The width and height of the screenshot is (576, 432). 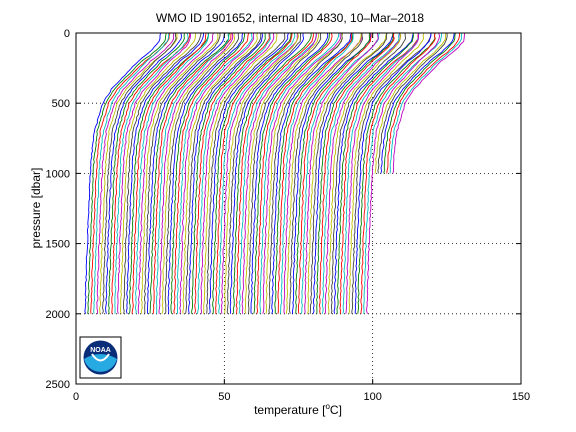 I want to click on x-axis-label: temperature [oC], so click(x=298, y=409).